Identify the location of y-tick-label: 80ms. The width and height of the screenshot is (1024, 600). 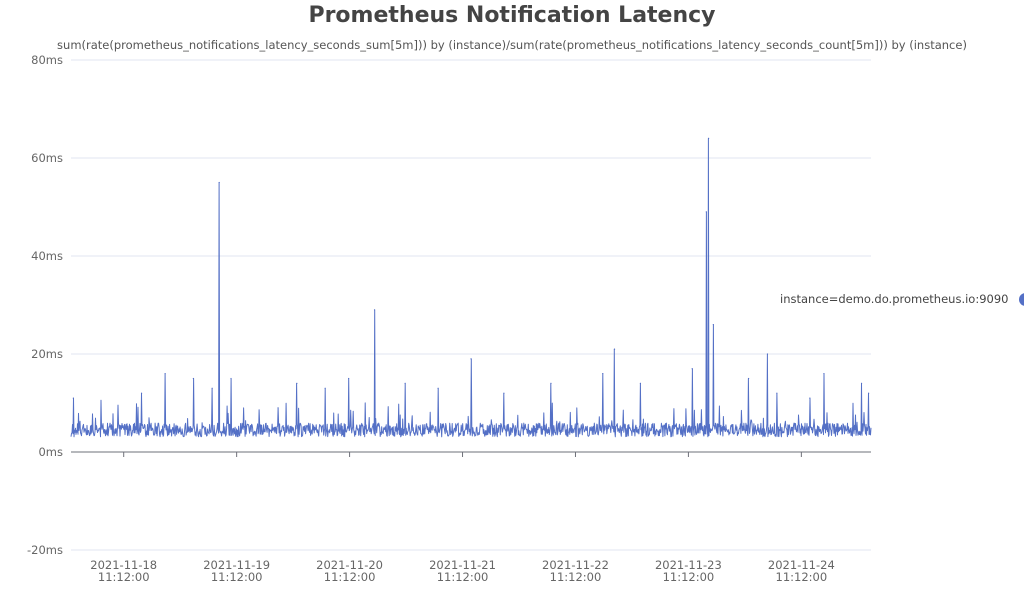
(47, 60).